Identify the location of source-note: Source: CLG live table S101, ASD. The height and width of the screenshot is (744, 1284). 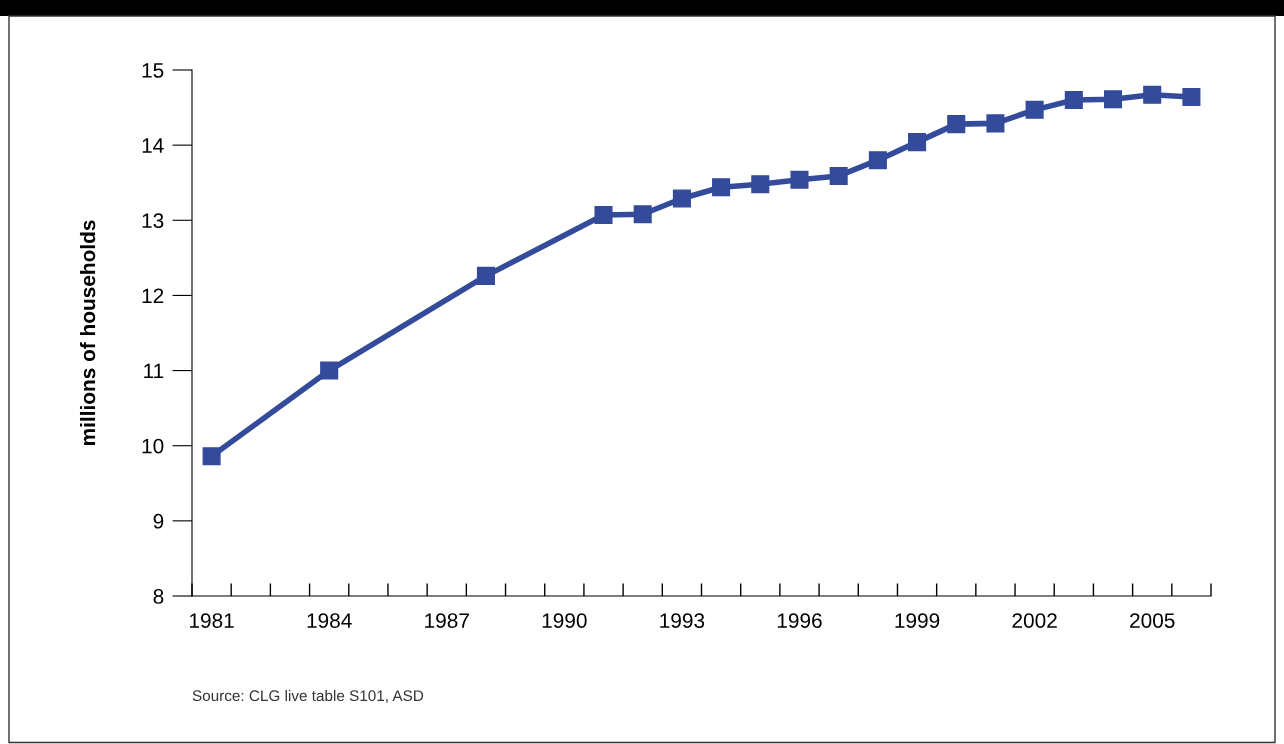
(308, 696).